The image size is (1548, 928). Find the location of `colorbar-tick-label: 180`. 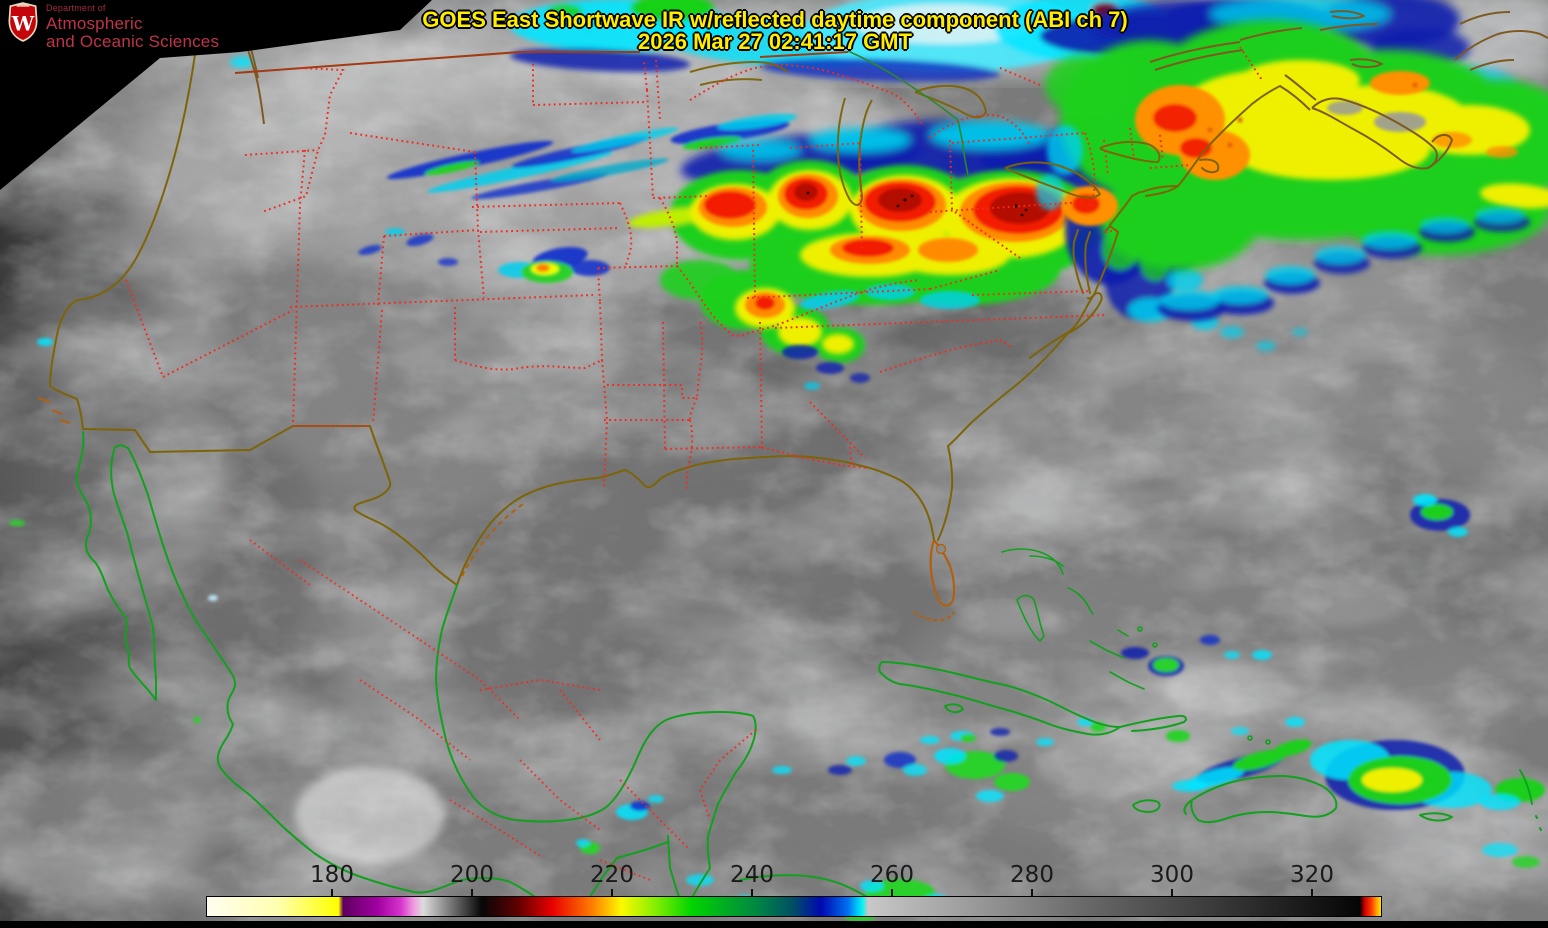

colorbar-tick-label: 180 is located at coordinates (332, 875).